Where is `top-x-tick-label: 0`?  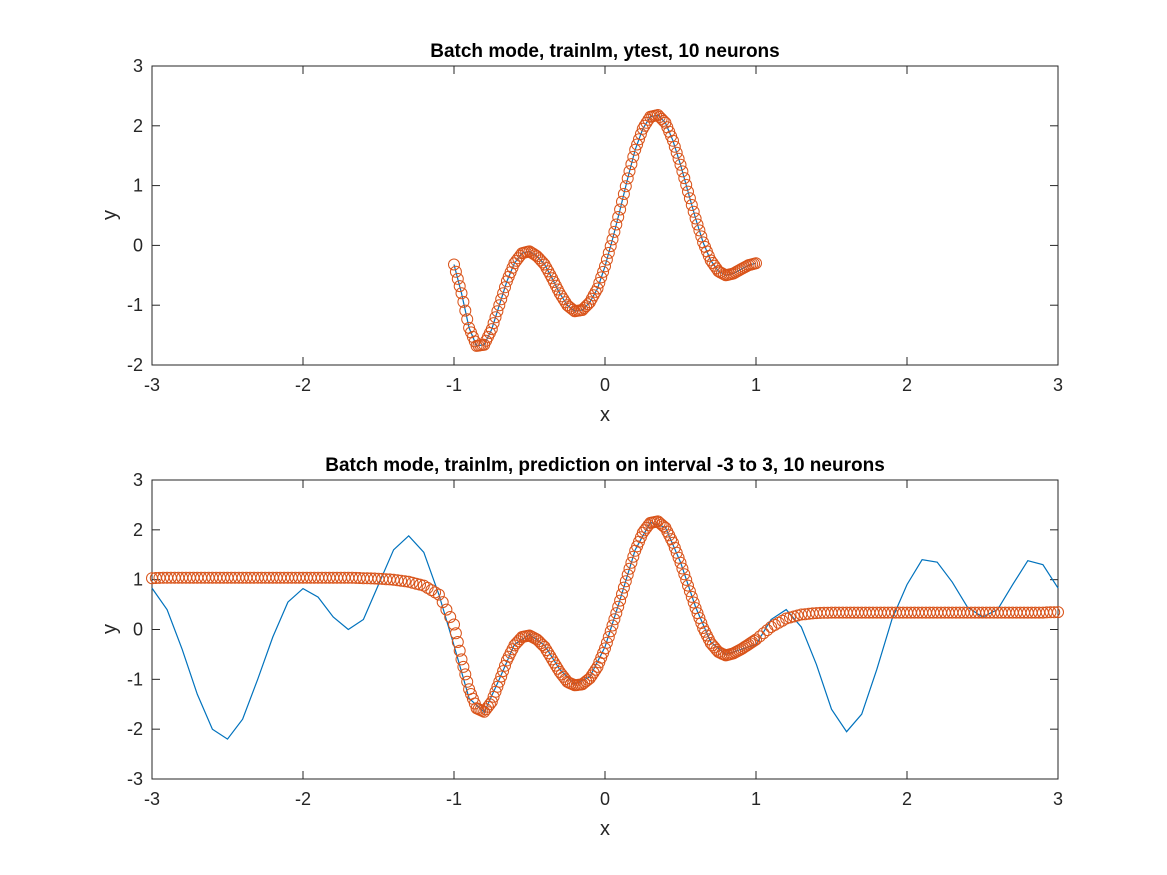
top-x-tick-label: 0 is located at coordinates (605, 385).